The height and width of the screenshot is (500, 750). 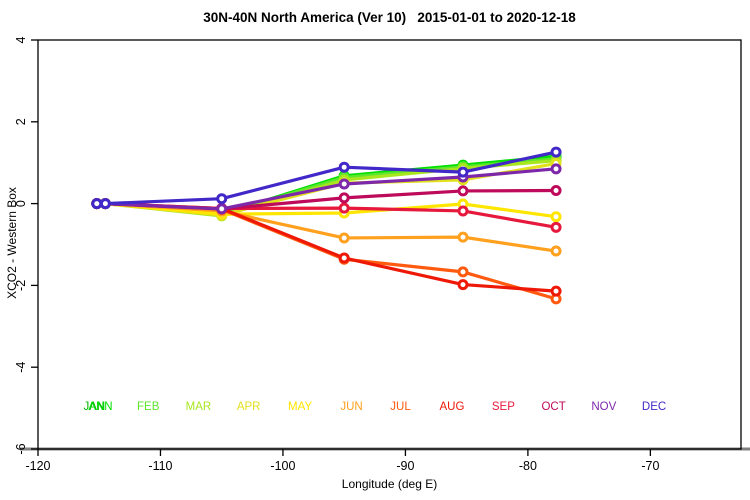 What do you see at coordinates (21, 367) in the screenshot?
I see `y-tick-label: -4` at bounding box center [21, 367].